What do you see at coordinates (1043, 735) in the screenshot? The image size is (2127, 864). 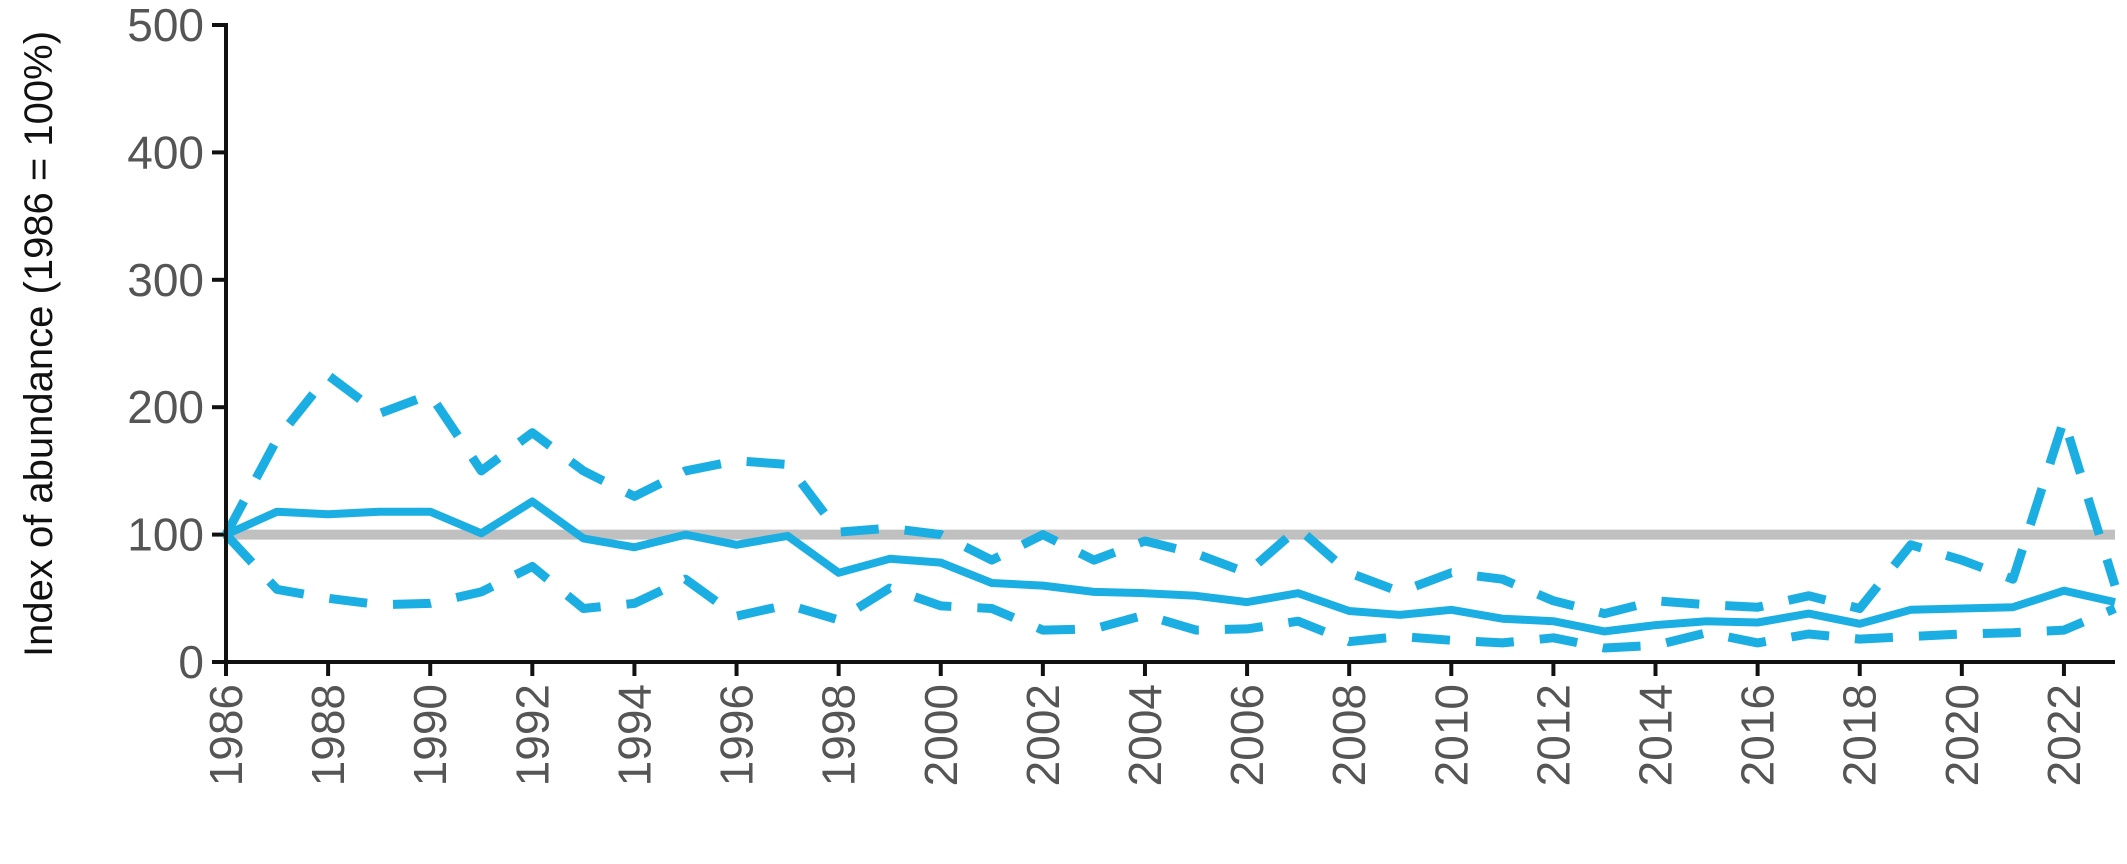 I see `x-tick-label: 2002` at bounding box center [1043, 735].